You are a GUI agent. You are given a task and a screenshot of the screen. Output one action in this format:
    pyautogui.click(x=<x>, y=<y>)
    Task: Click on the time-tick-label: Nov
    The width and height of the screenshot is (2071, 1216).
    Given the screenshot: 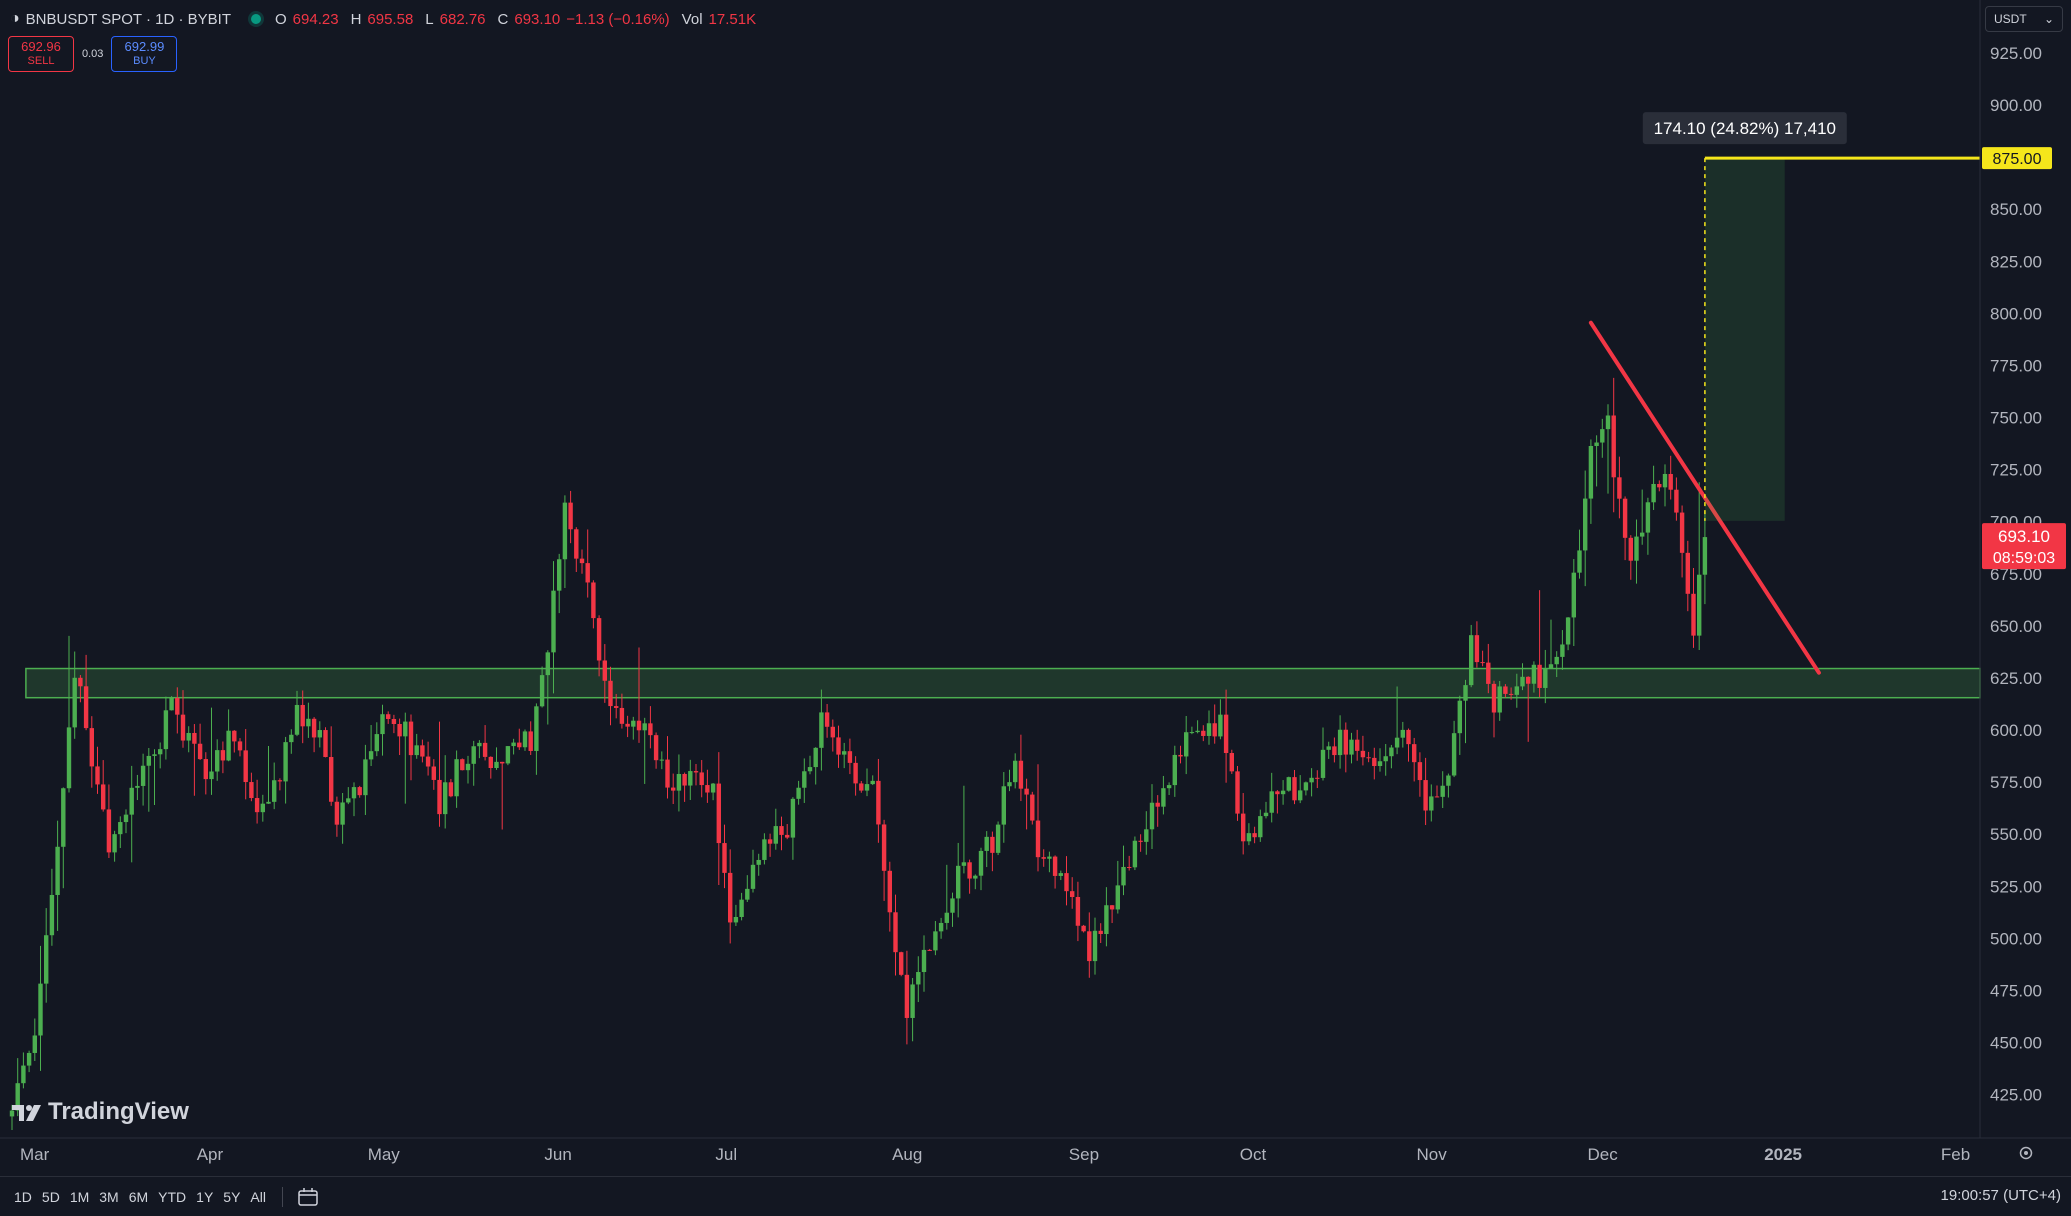 What is the action you would take?
    pyautogui.click(x=1432, y=1154)
    